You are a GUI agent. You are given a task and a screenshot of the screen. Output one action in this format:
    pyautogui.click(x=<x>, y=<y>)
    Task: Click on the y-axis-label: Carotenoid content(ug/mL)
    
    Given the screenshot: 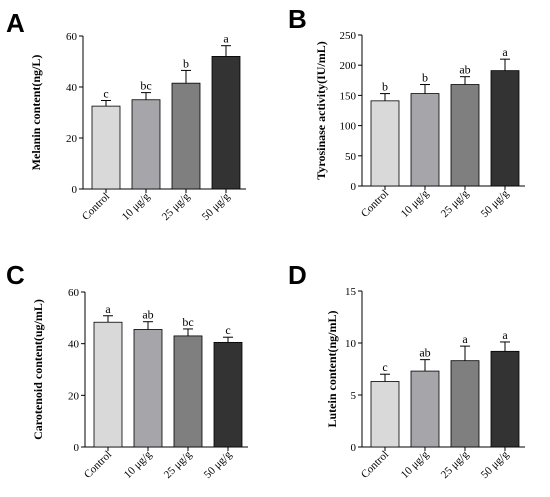 What is the action you would take?
    pyautogui.click(x=38, y=369)
    